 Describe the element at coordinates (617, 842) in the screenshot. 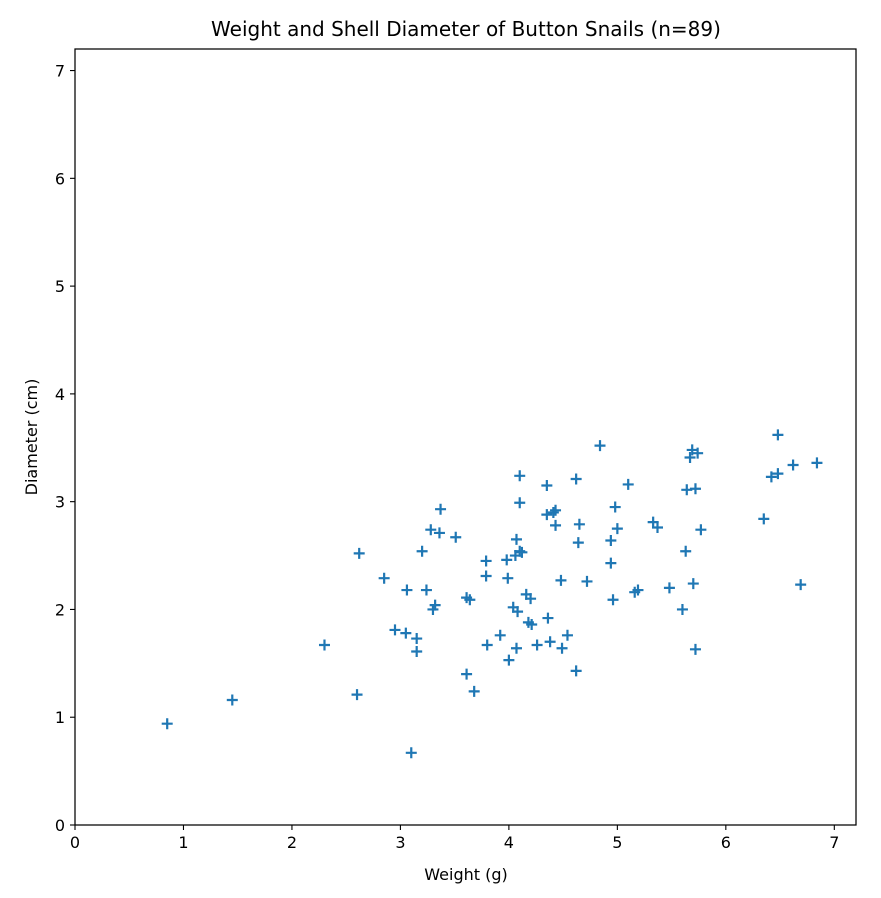

I see `x-tick-label: 5` at that location.